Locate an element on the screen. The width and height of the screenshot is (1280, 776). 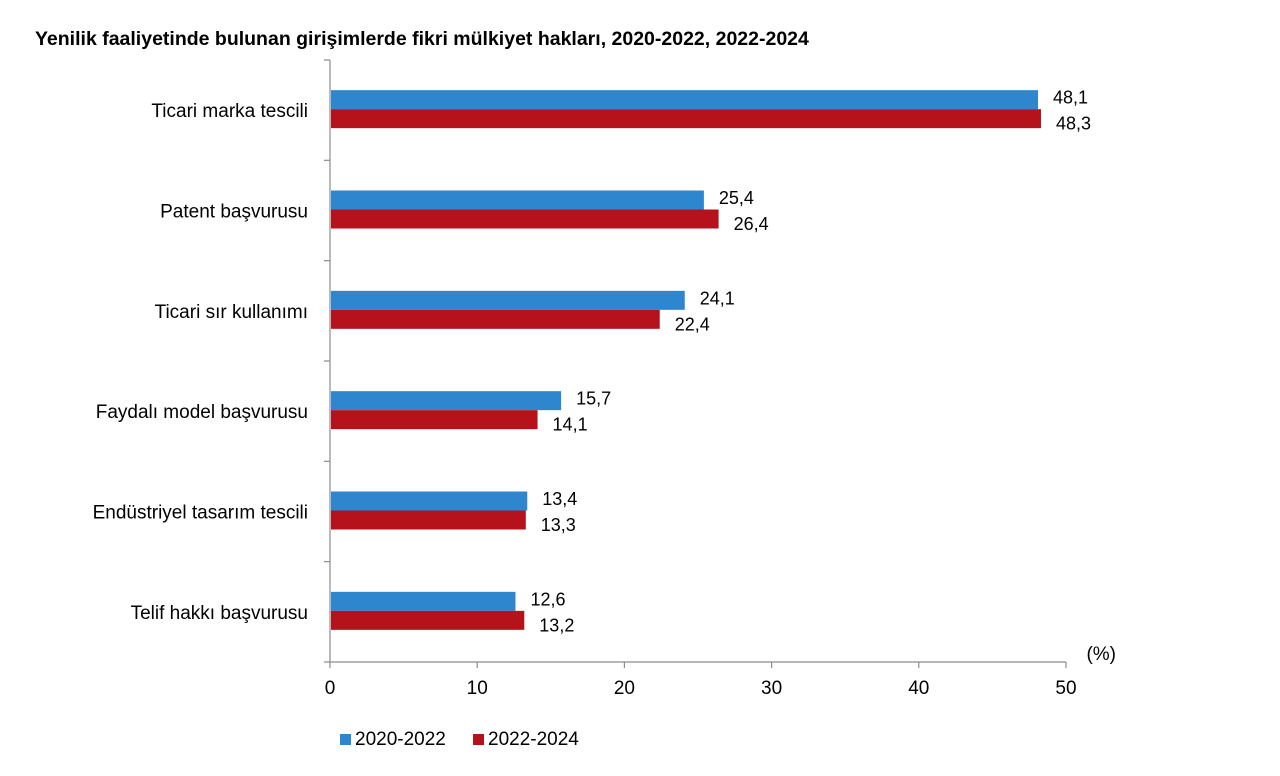
data-label: 14,1 is located at coordinates (570, 425).